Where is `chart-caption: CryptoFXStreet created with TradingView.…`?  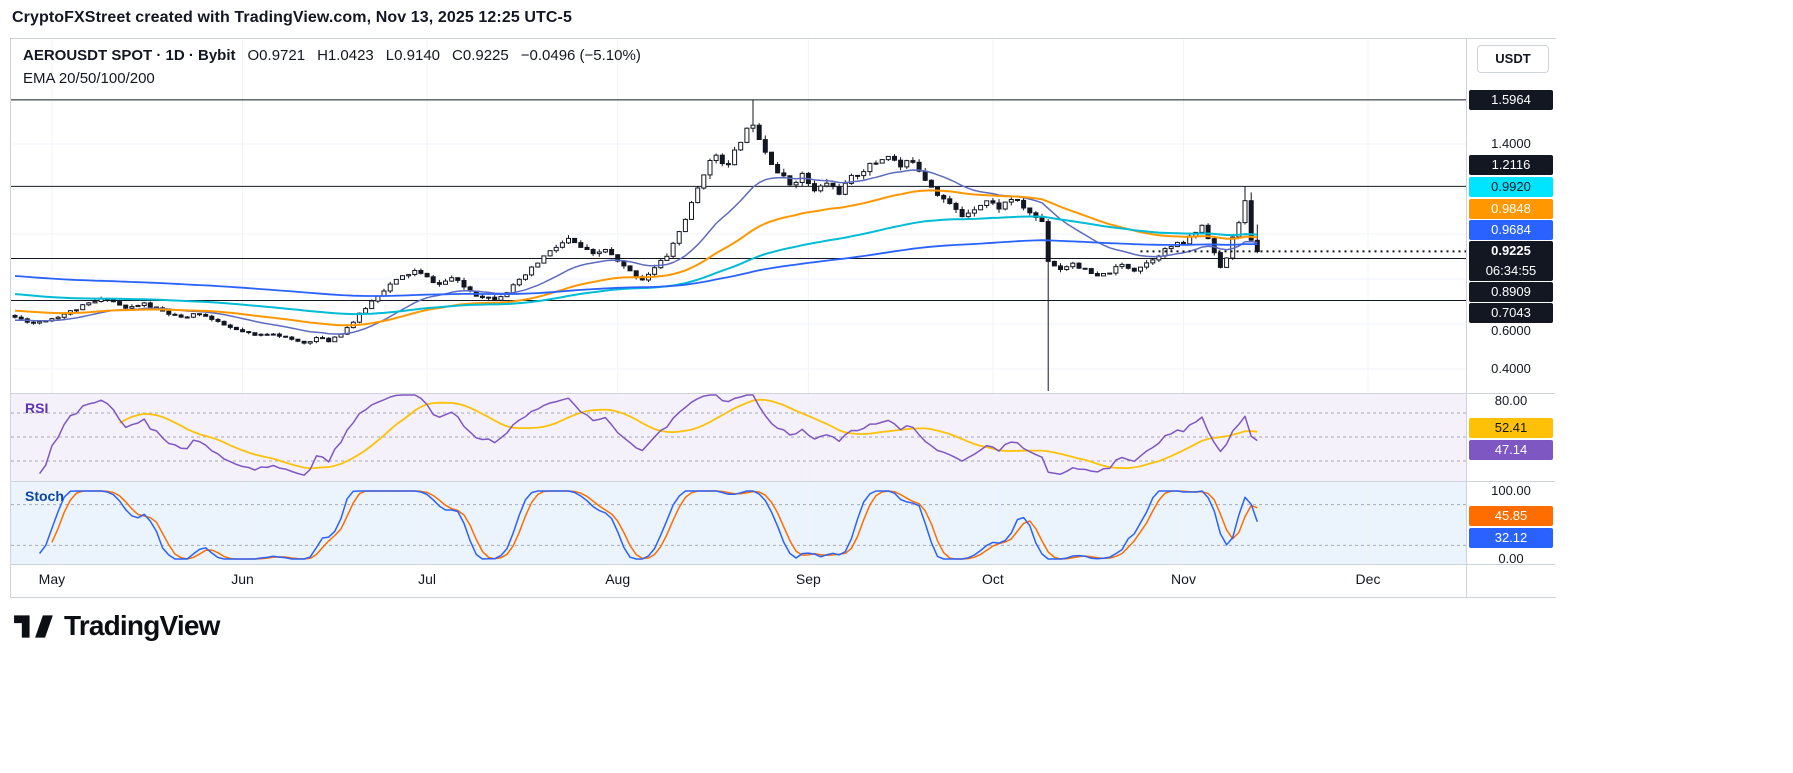 chart-caption: CryptoFXStreet created with TradingView.… is located at coordinates (292, 17).